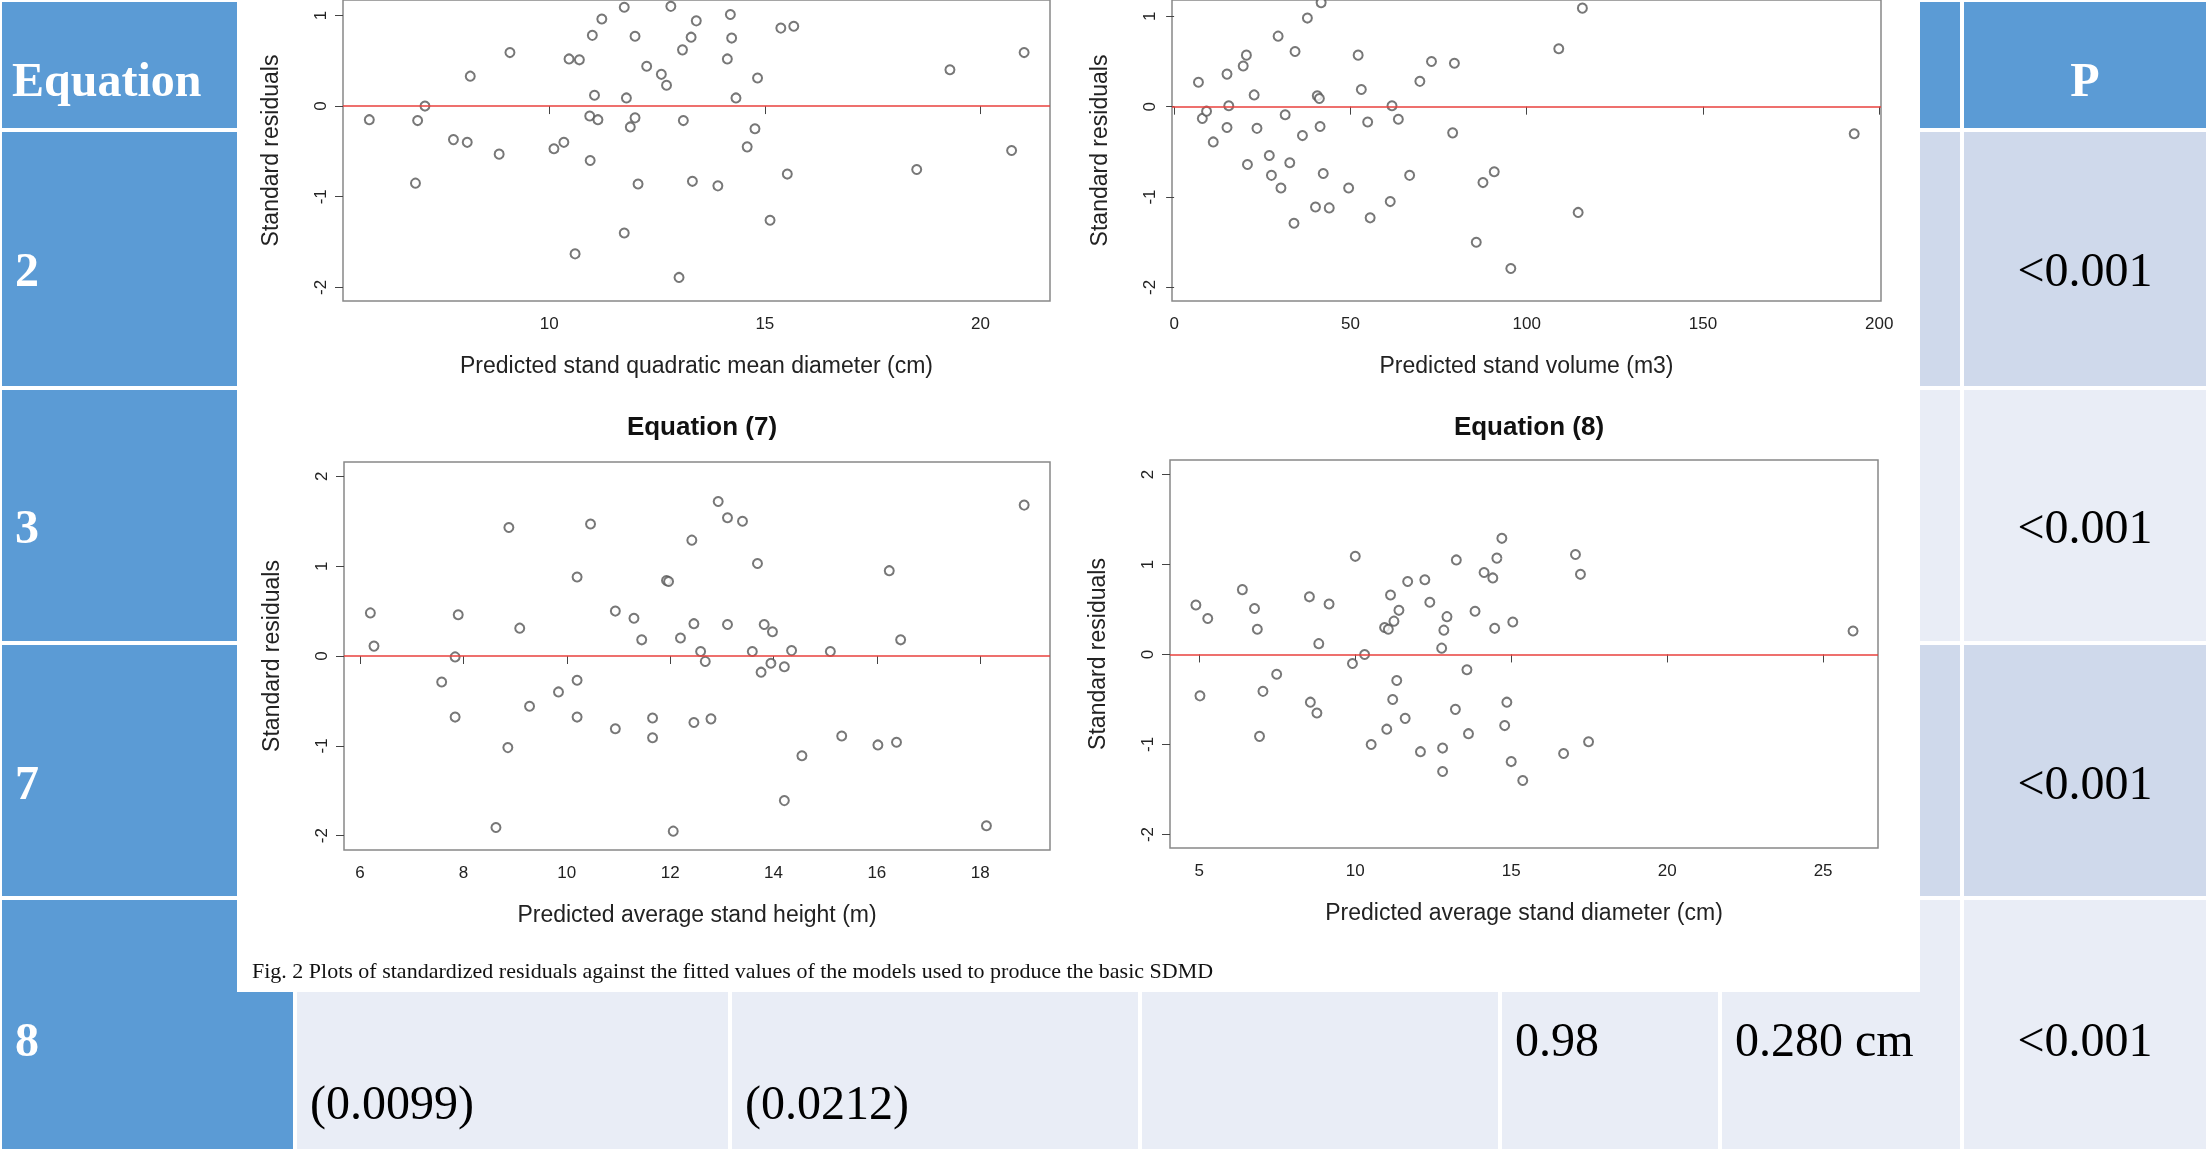 The width and height of the screenshot is (2208, 1151). I want to click on x-tick-label: 8, so click(463, 872).